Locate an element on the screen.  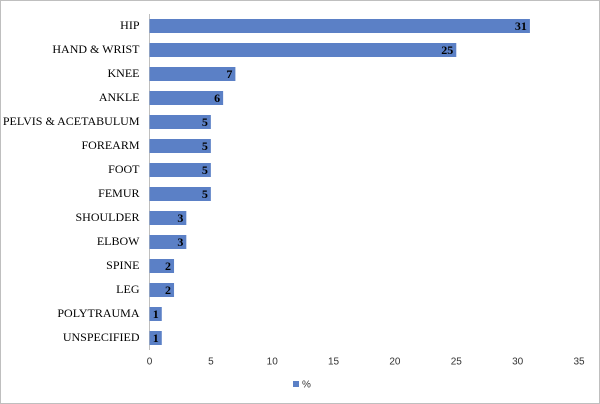
y-tick-label: SHOULDER is located at coordinates (107, 217).